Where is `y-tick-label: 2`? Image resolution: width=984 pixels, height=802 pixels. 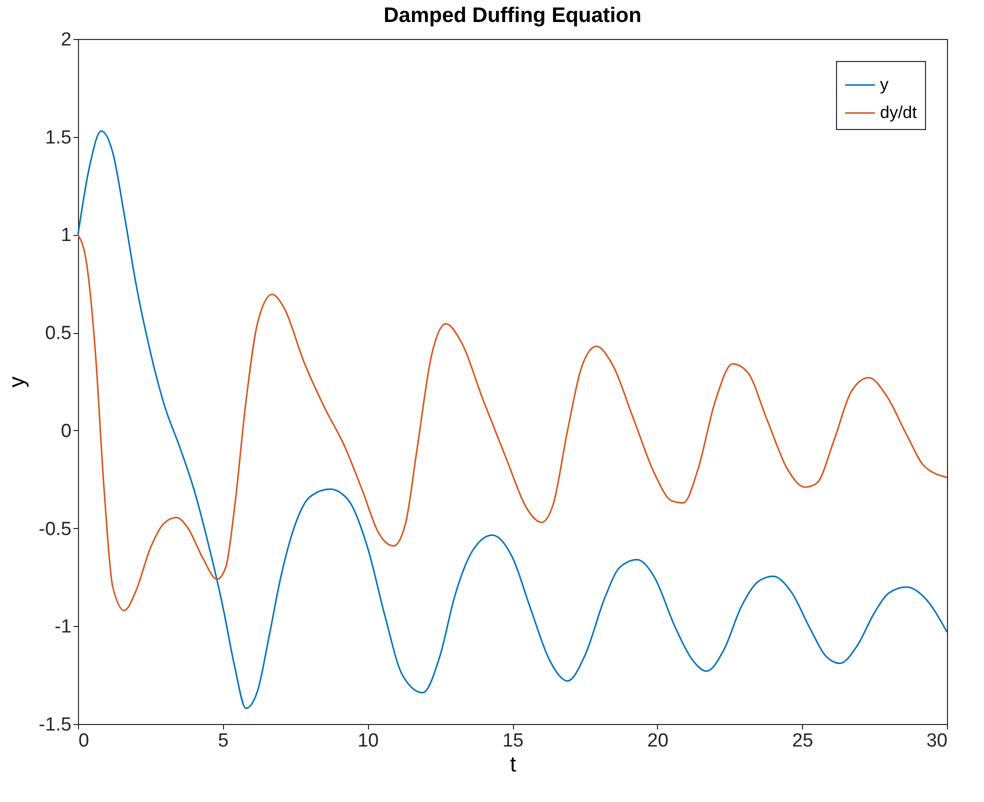 y-tick-label: 2 is located at coordinates (66, 40).